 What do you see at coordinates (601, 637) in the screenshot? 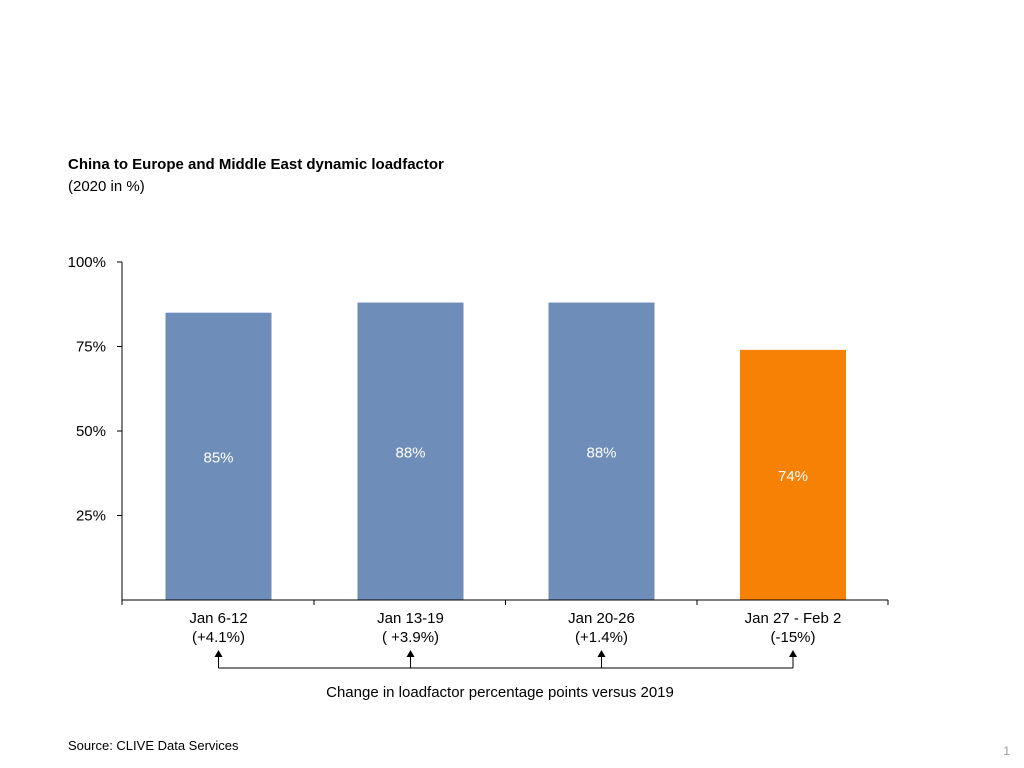
I see `change-label: (+1.4%)` at bounding box center [601, 637].